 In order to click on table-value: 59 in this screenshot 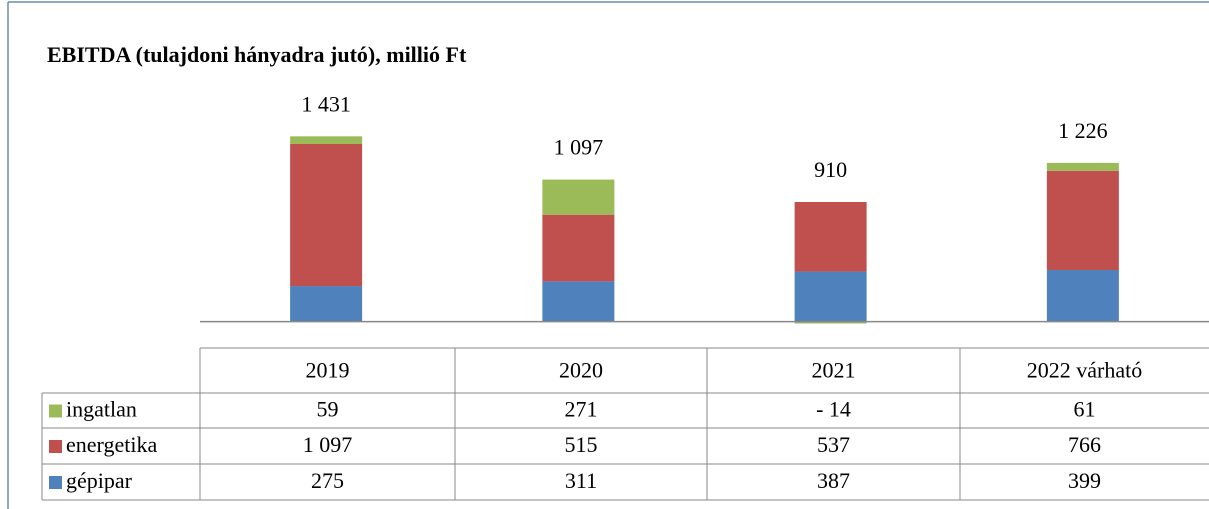, I will do `click(328, 409)`.